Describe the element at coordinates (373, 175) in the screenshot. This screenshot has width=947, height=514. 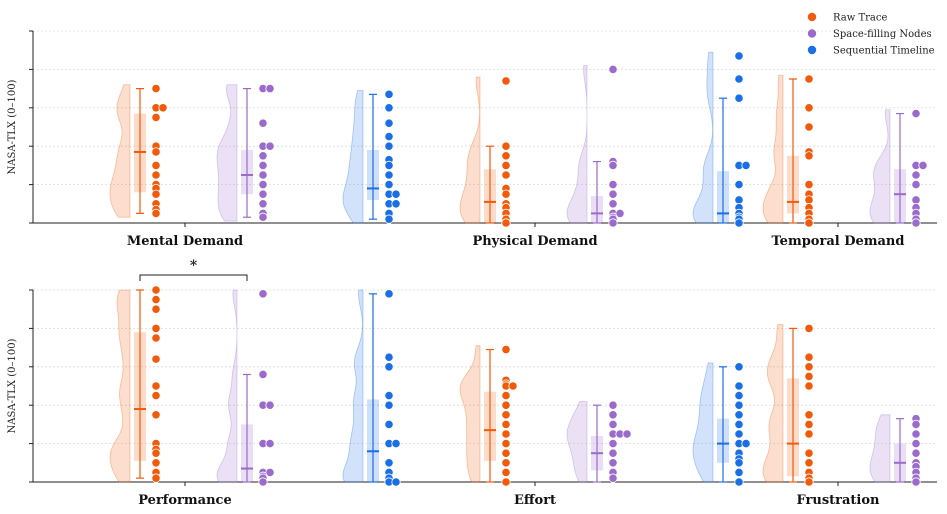
I see `iqr-box-mental-demand-sequential-timeline` at that location.